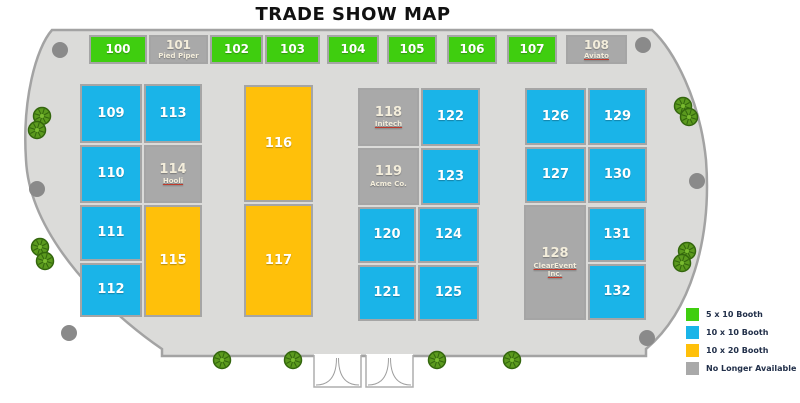  I want to click on booth-108: 108 Aviato, so click(596, 49).